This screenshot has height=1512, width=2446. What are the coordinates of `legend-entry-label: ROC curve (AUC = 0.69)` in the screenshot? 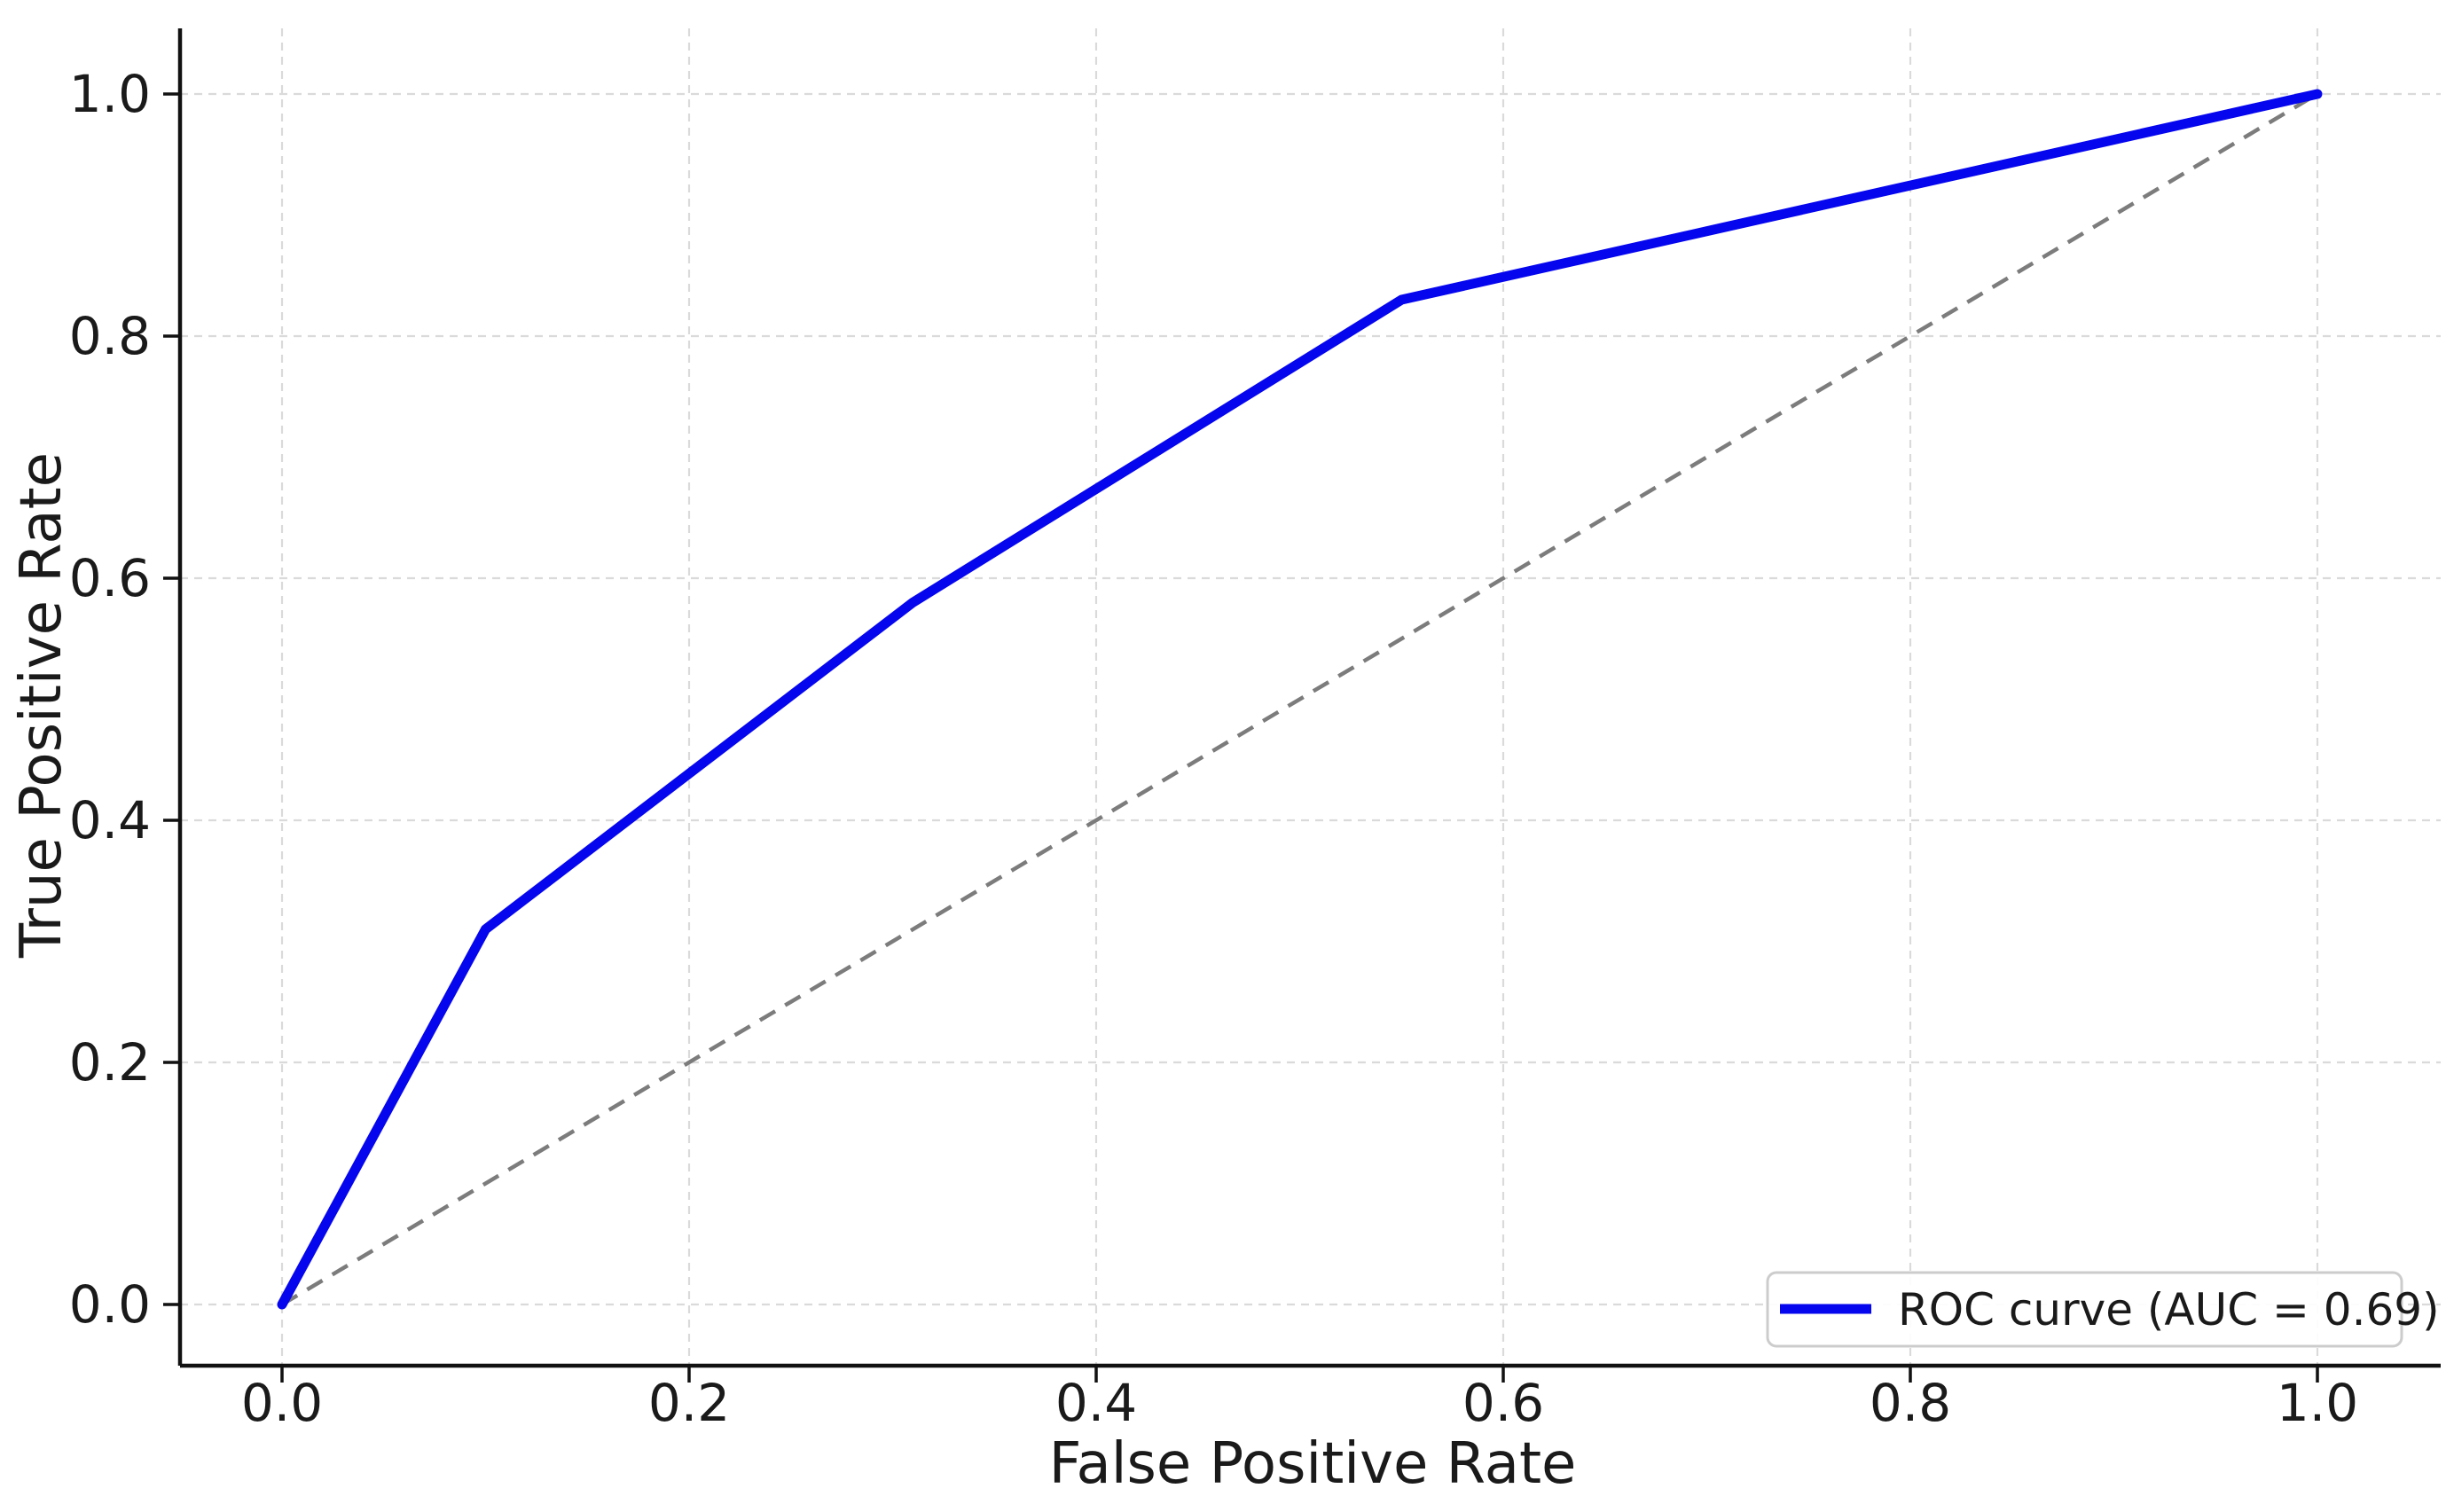 It's located at (2169, 1310).